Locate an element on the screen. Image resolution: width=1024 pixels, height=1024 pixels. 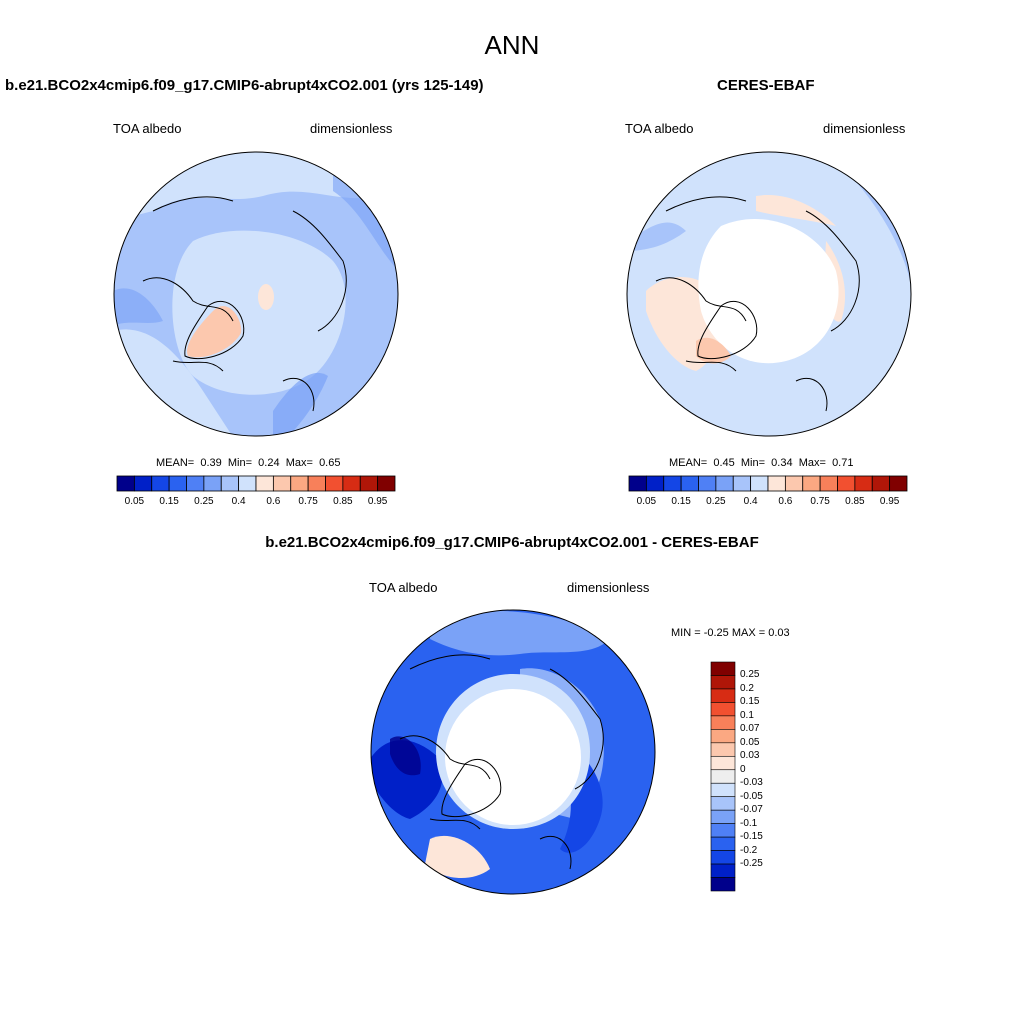
colorbar-tick-label: 0 is located at coordinates (743, 769).